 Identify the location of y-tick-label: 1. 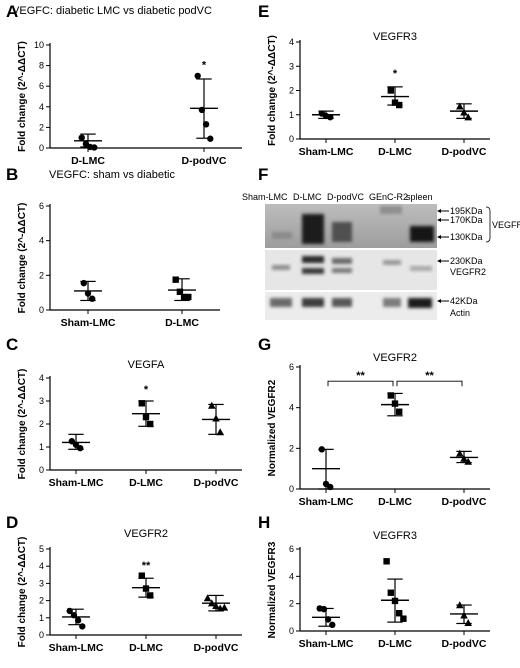
(41, 447).